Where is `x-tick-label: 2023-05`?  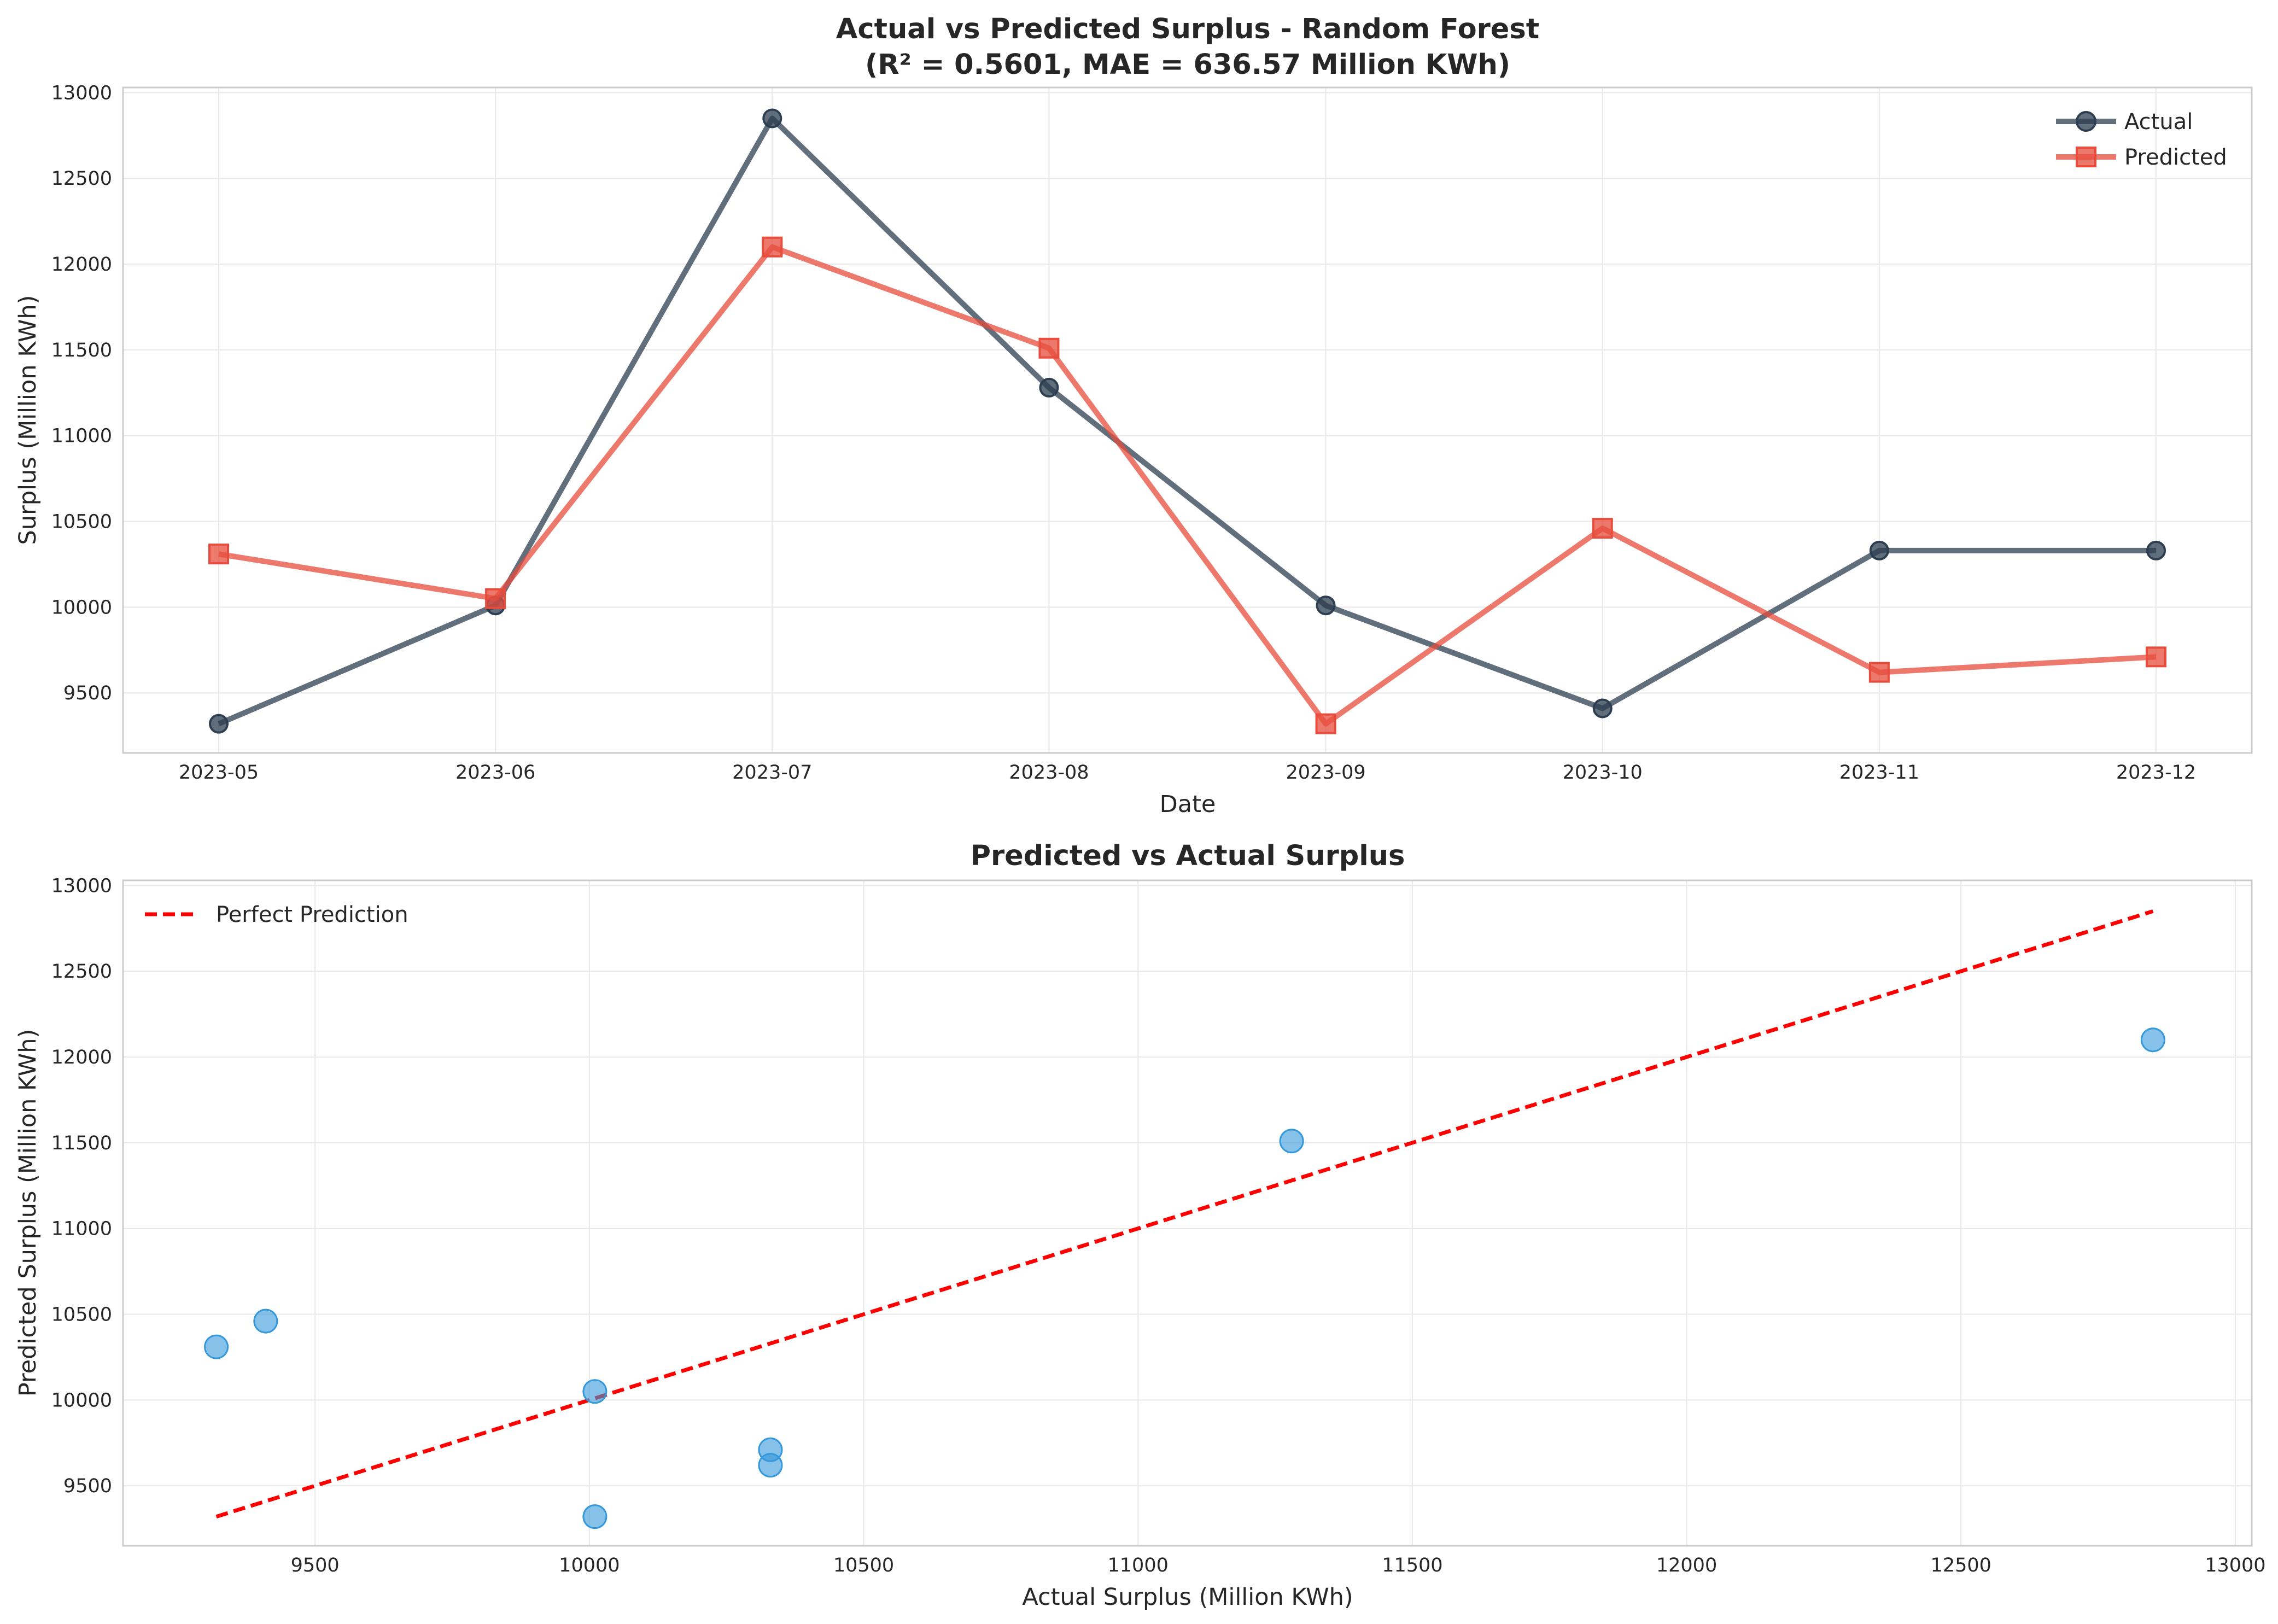 x-tick-label: 2023-05 is located at coordinates (219, 773).